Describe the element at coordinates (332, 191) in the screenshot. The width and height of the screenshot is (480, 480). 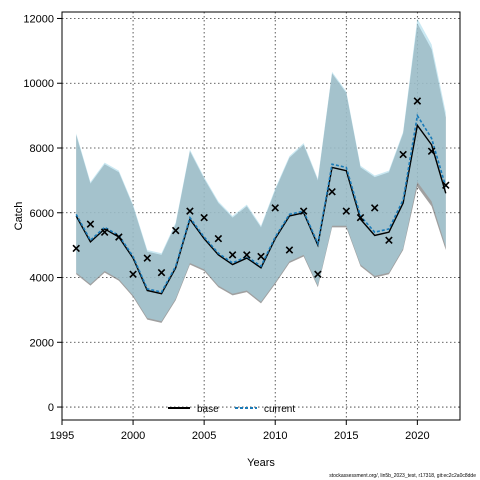
I see `observed-marker-2014` at that location.